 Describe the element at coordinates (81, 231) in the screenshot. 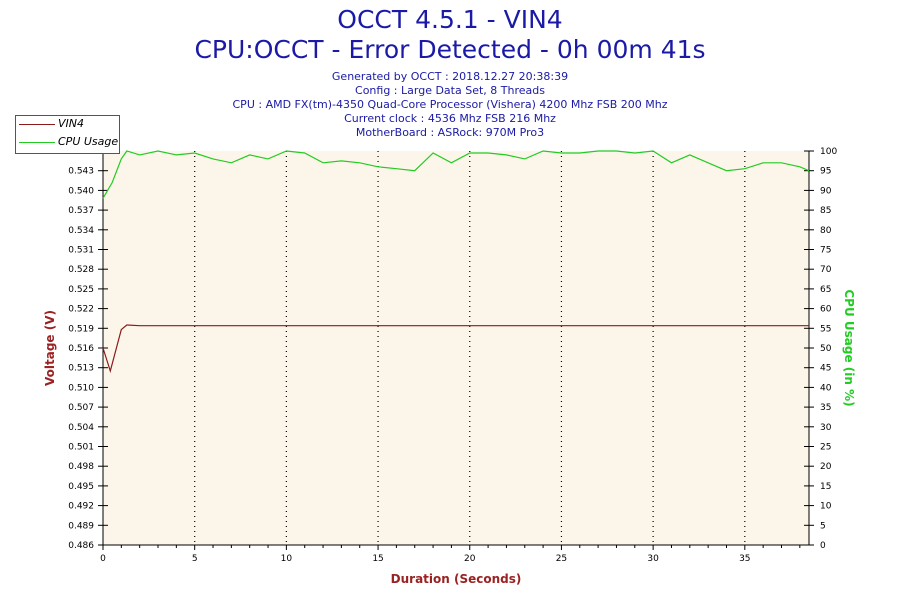

I see `y-tick-label: 0.534` at that location.